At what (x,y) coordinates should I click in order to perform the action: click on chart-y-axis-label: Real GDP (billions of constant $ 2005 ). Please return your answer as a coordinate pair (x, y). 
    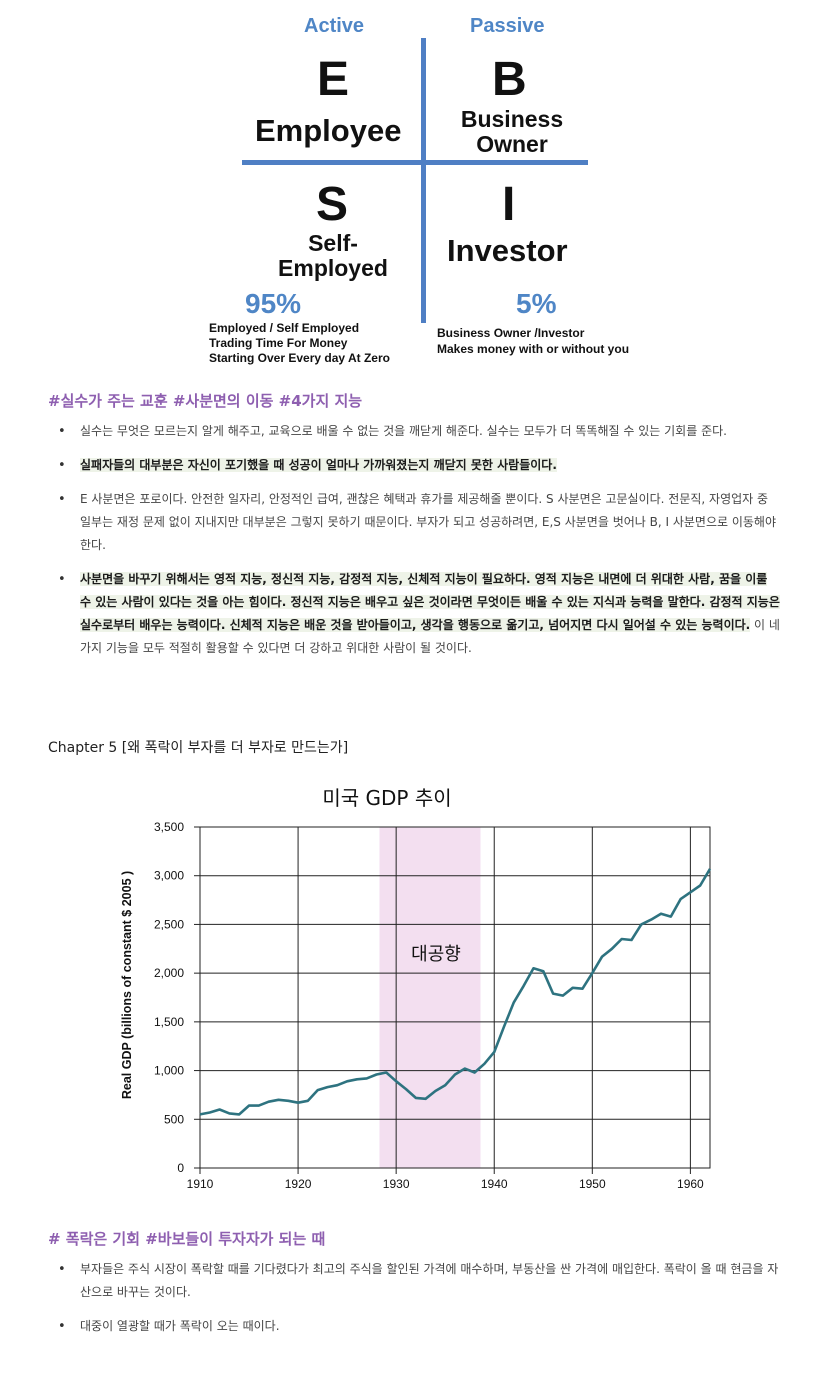
    Looking at the image, I should click on (127, 985).